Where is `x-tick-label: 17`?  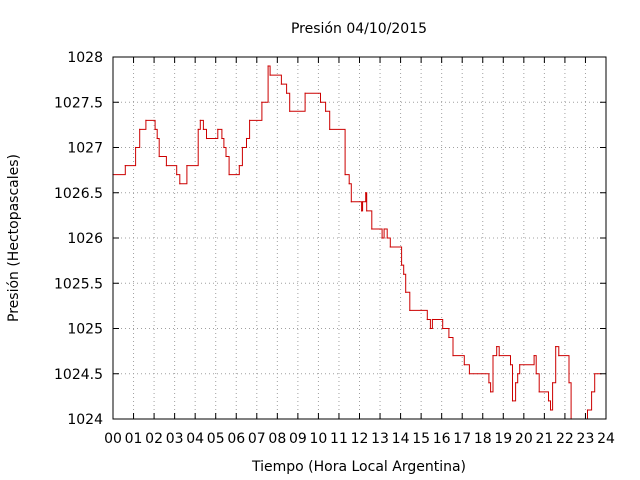 x-tick-label: 17 is located at coordinates (462, 439).